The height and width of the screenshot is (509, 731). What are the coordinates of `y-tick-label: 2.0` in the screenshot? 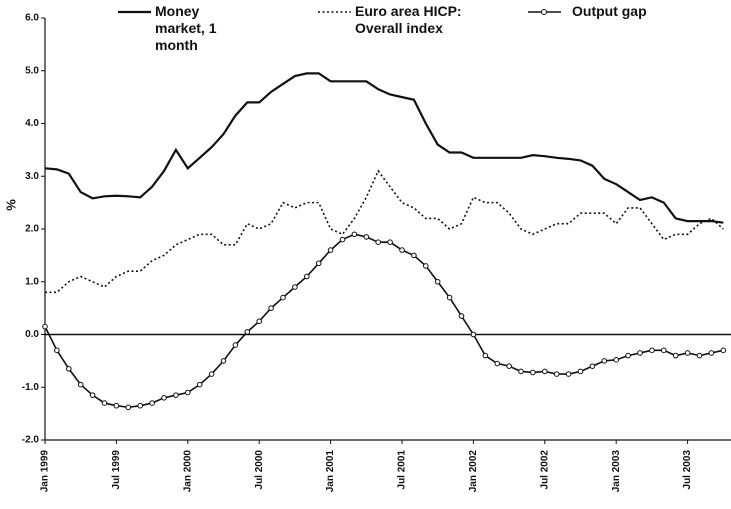 It's located at (32, 229).